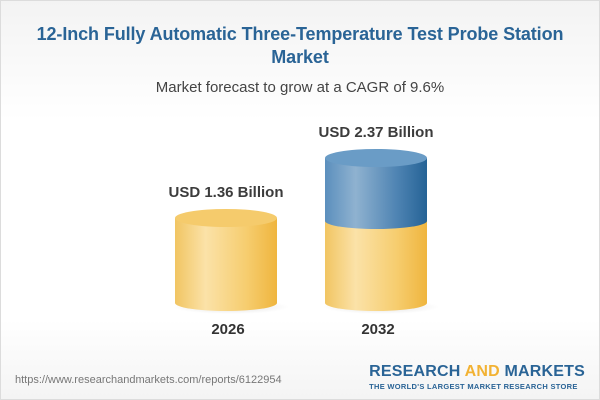  I want to click on bar-value-label-2026: USD 1.36 Billion, so click(226, 192).